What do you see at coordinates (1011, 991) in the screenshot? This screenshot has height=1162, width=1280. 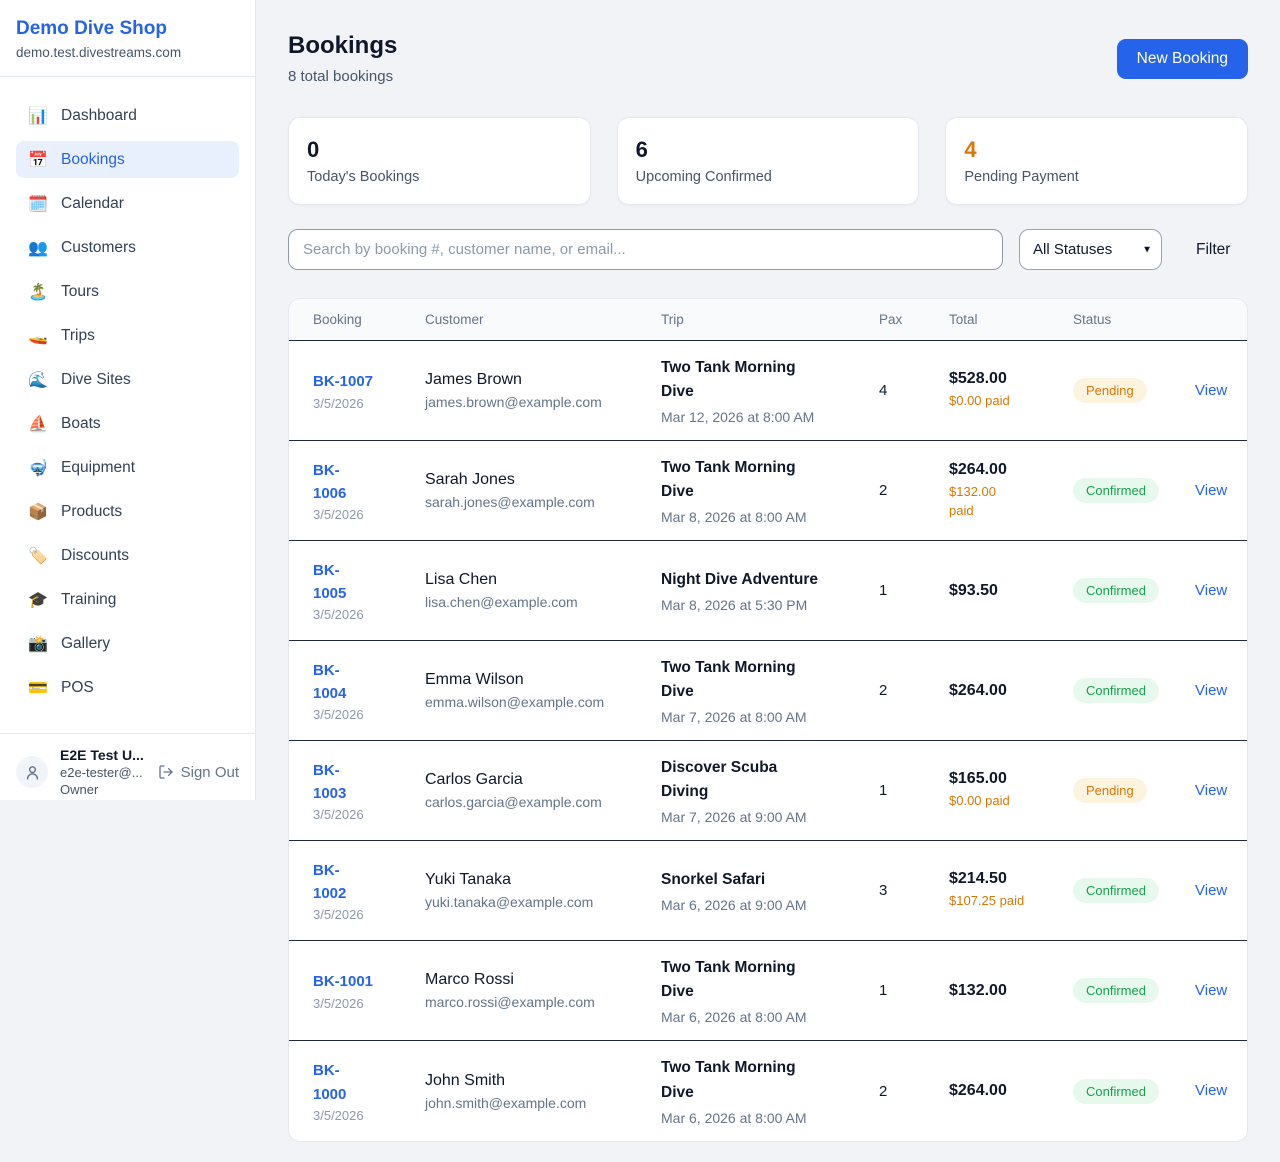 I see `total-cell: $132.00` at bounding box center [1011, 991].